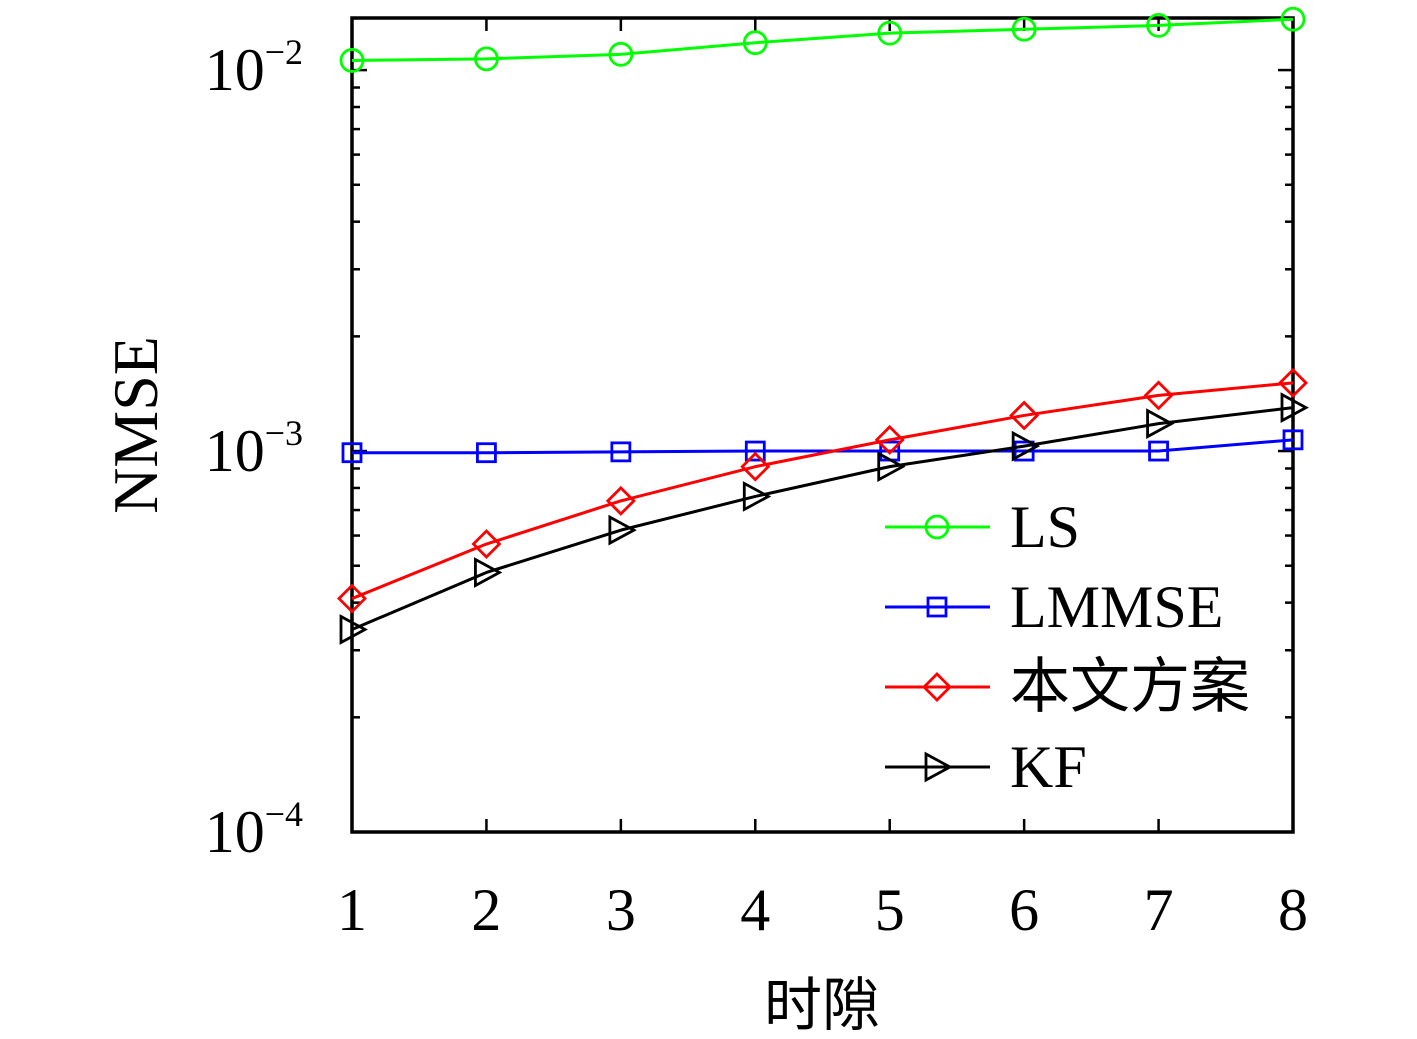  What do you see at coordinates (890, 910) in the screenshot?
I see `x-tick-label-5: 5` at bounding box center [890, 910].